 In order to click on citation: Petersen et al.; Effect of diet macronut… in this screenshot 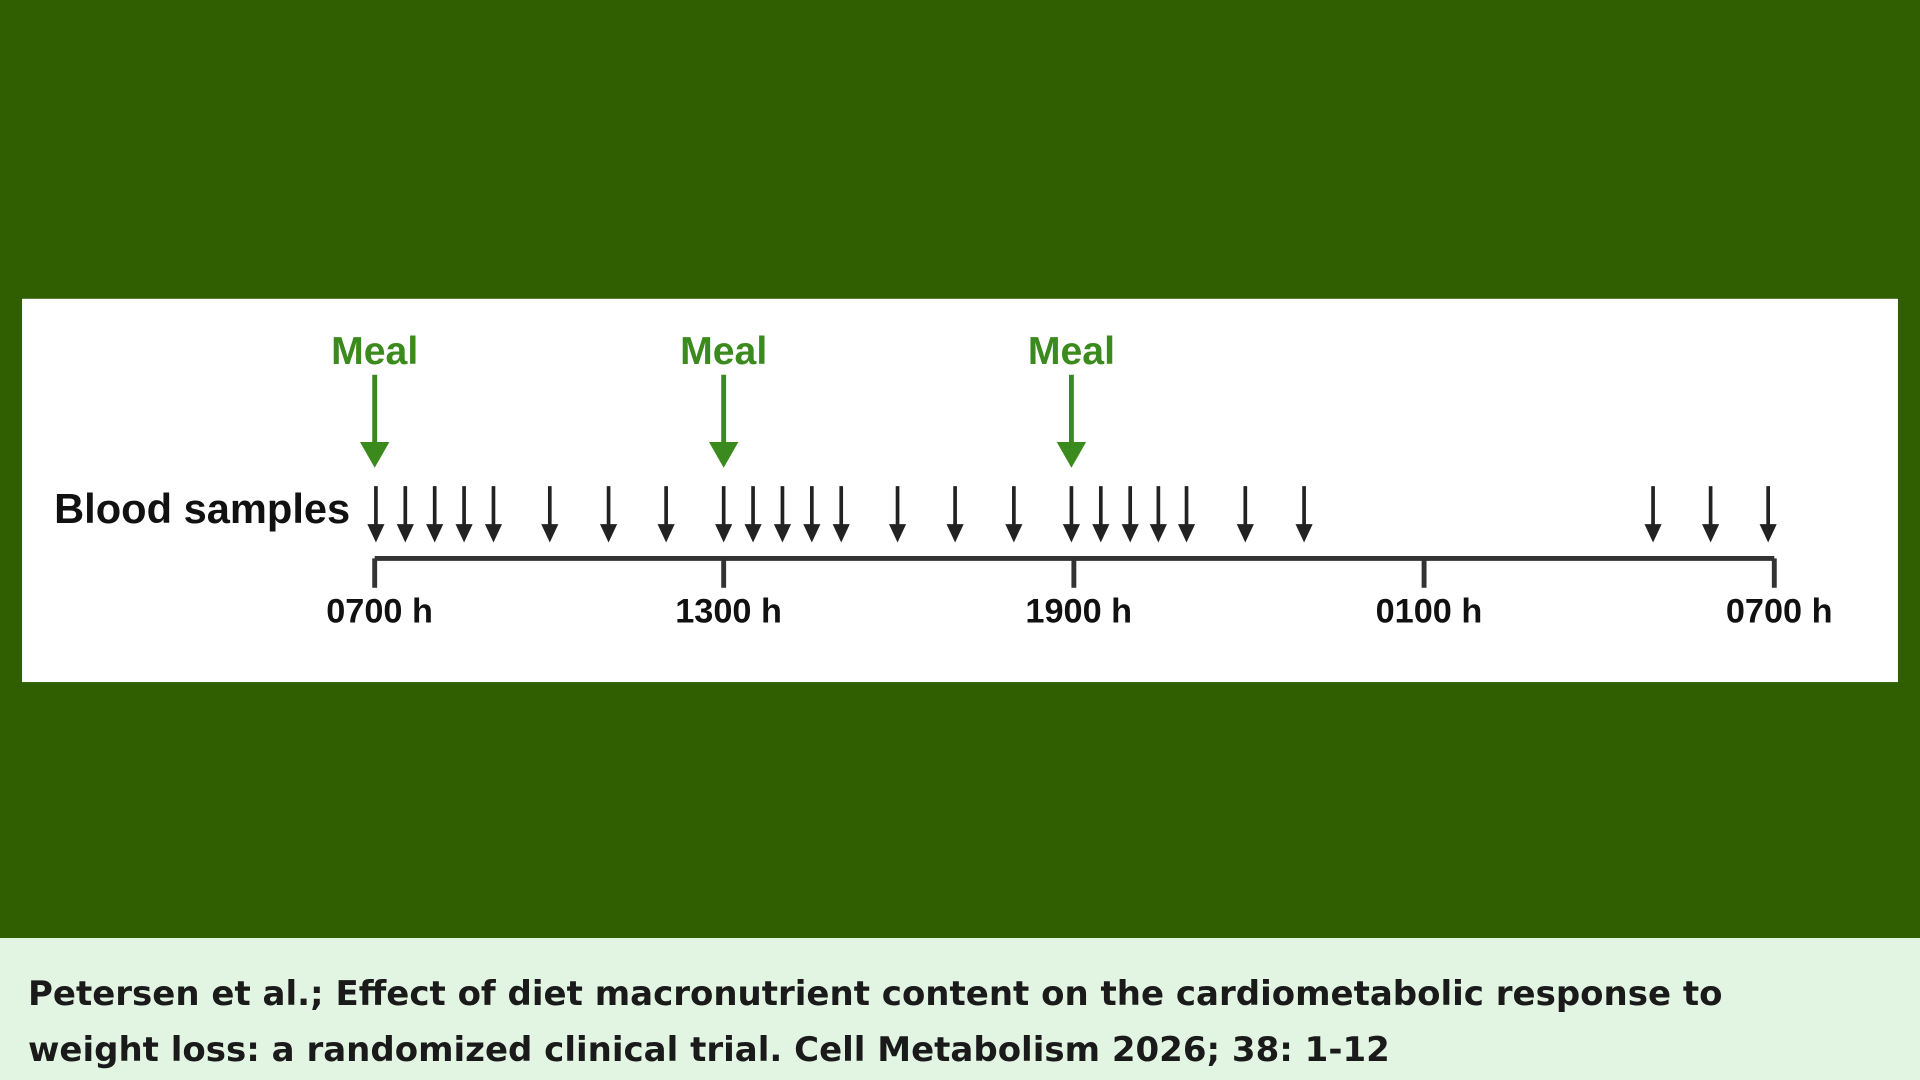, I will do `click(875, 1022)`.